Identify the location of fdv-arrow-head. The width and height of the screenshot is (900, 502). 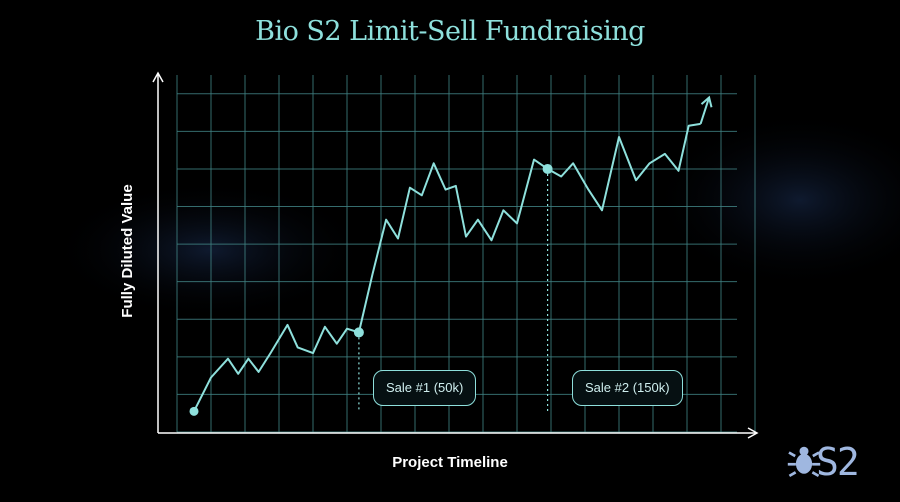
(706, 101).